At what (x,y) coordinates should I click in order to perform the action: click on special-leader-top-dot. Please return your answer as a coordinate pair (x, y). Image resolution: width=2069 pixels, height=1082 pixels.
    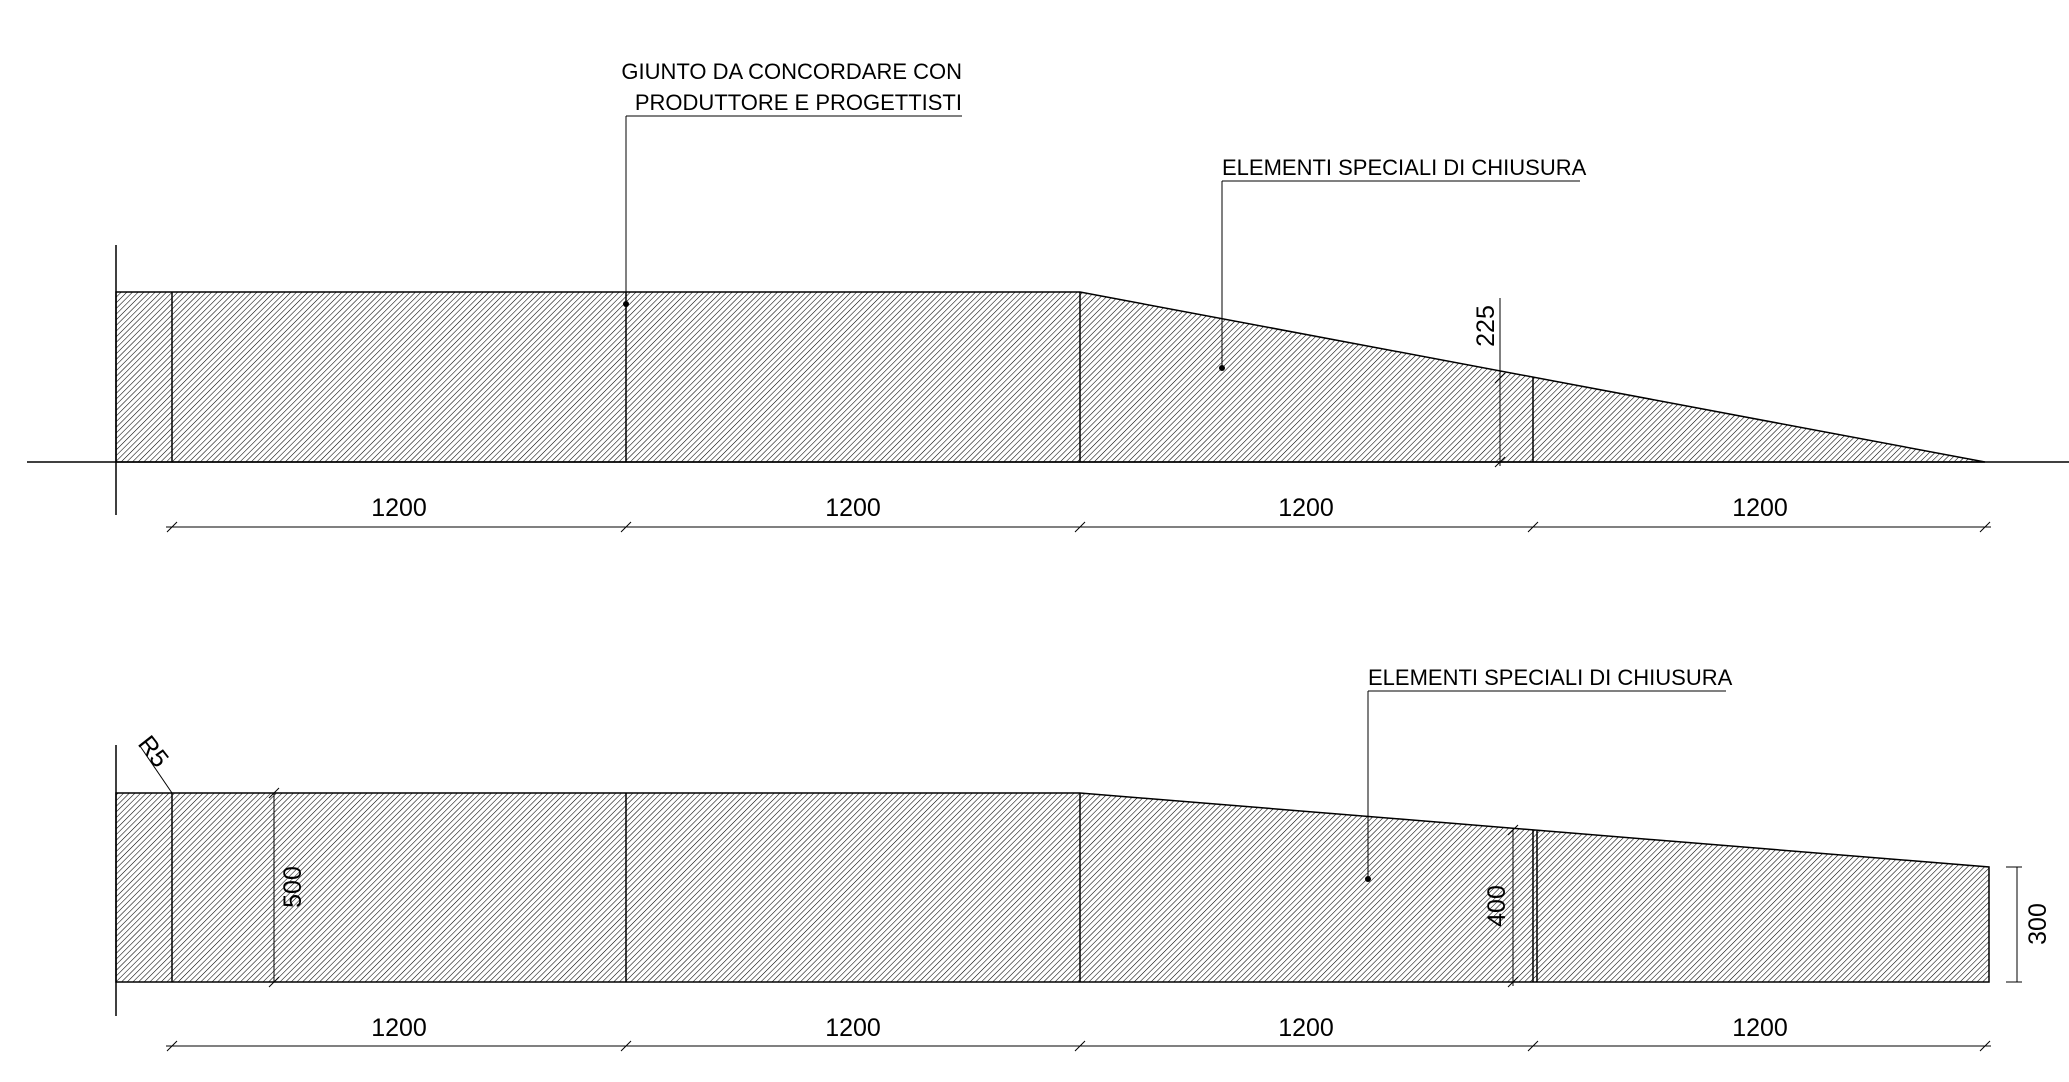
    Looking at the image, I should click on (1222, 368).